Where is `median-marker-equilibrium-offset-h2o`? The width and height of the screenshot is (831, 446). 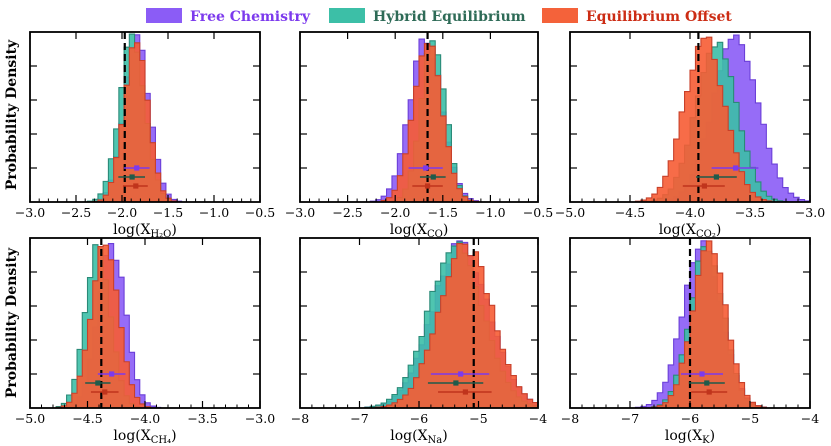 median-marker-equilibrium-offset-h2o is located at coordinates (136, 186).